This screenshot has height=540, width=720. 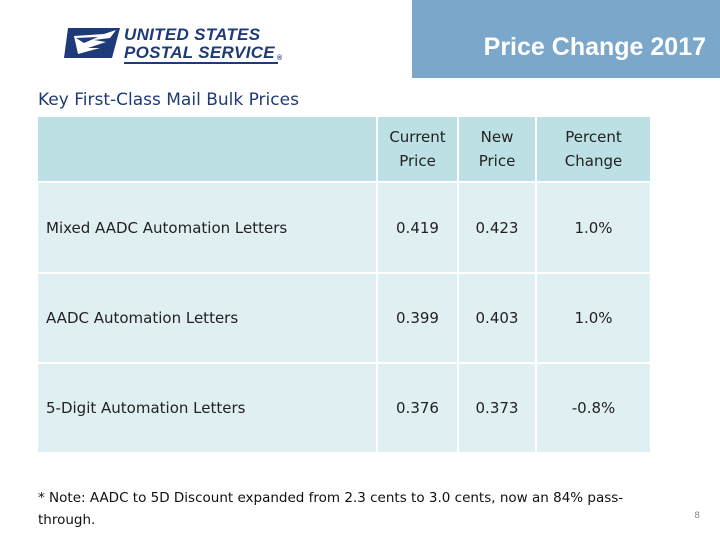 What do you see at coordinates (199, 52) in the screenshot?
I see `logo-line-2: POSTAL SERVICE` at bounding box center [199, 52].